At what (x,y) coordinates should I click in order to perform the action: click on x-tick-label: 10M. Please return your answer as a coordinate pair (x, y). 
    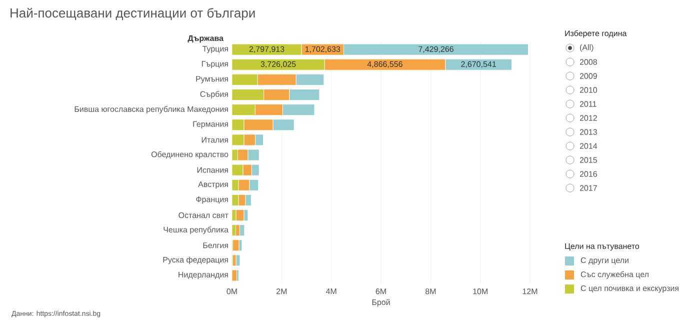
    Looking at the image, I should click on (480, 291).